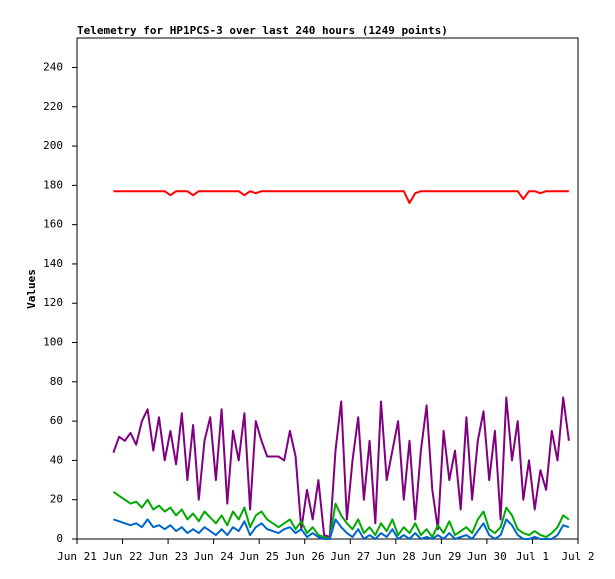 This screenshot has height=579, width=615. Describe the element at coordinates (31, 289) in the screenshot. I see `y-axis-label: Values` at that location.